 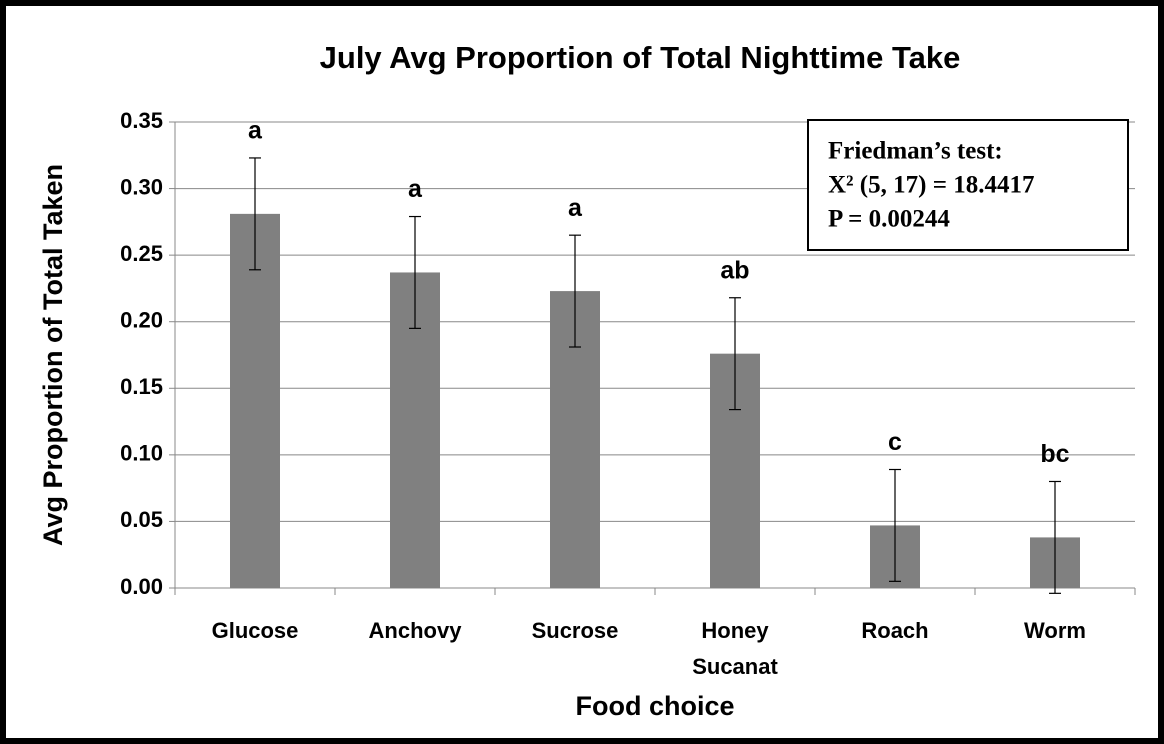 I want to click on annotation-box, so click(x=968, y=185).